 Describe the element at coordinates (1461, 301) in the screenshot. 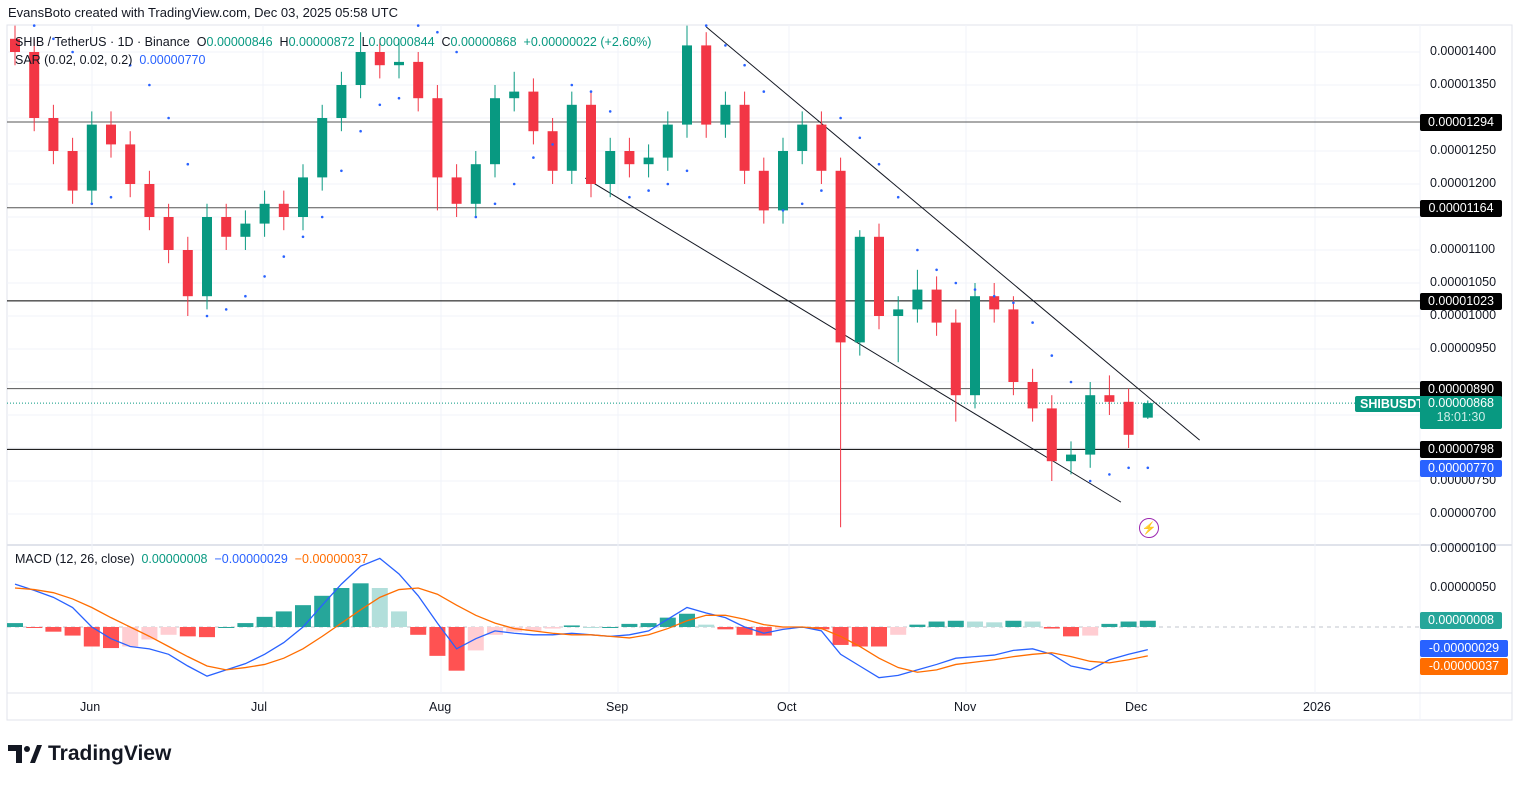

I see `level-price-tag: 0.00001023` at that location.